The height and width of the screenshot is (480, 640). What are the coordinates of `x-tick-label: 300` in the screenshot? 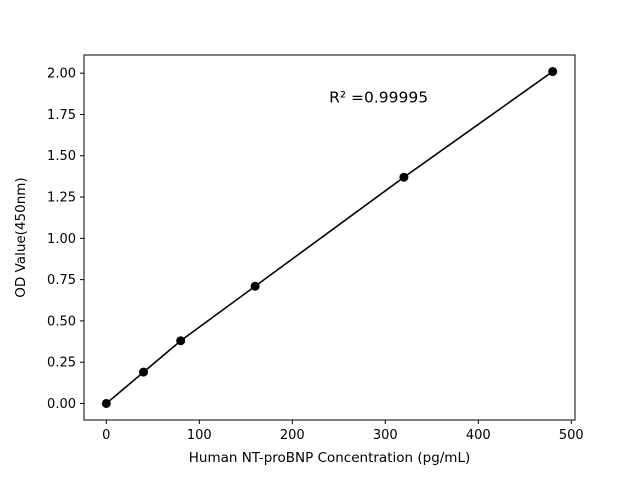 It's located at (385, 435).